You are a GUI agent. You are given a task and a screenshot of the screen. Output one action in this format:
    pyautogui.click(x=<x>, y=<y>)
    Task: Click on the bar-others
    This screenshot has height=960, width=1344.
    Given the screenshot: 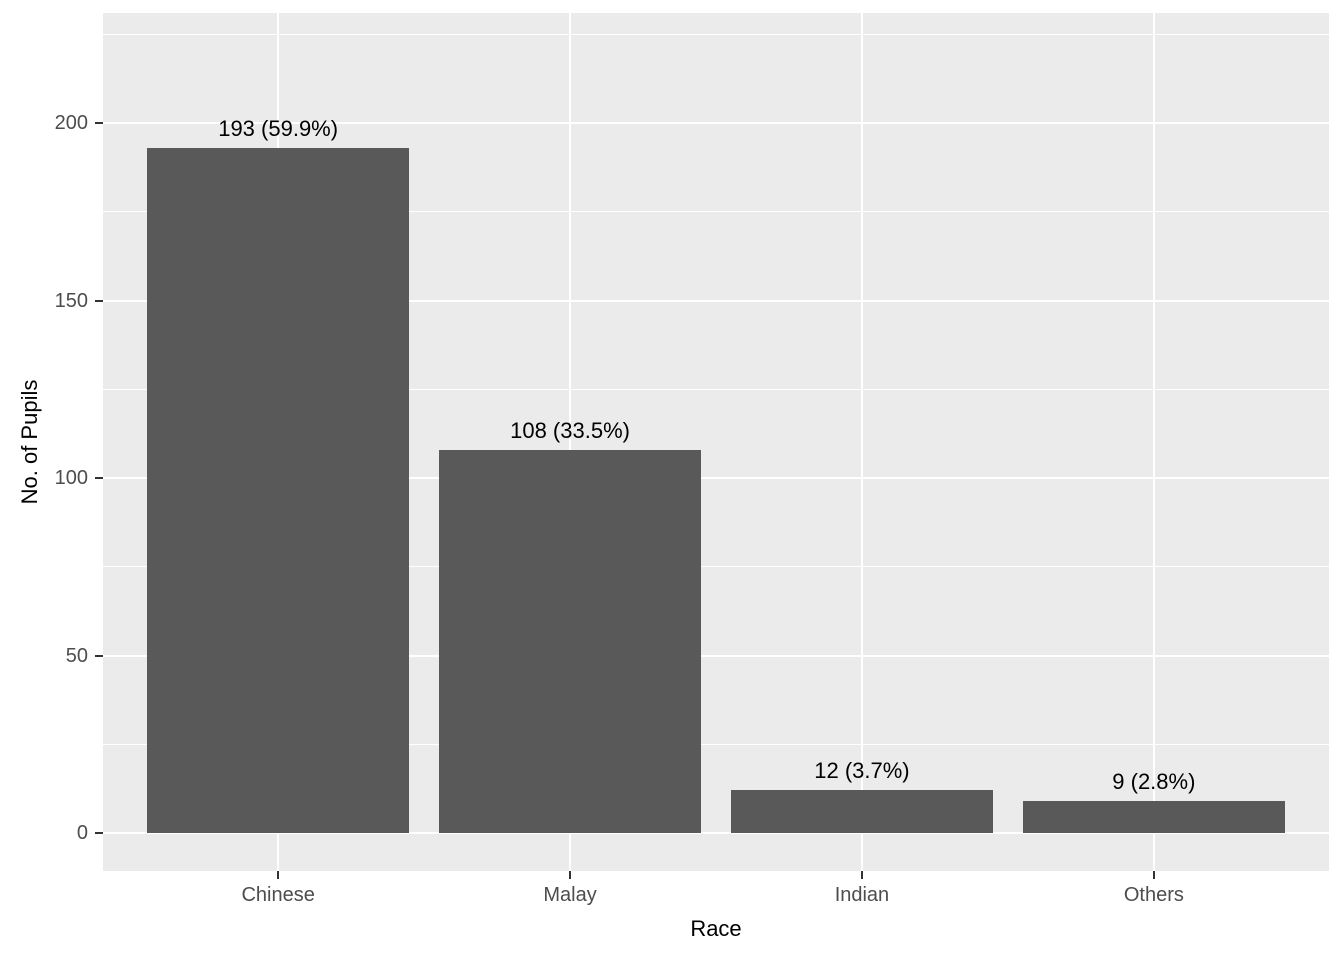 What is the action you would take?
    pyautogui.click(x=1154, y=817)
    